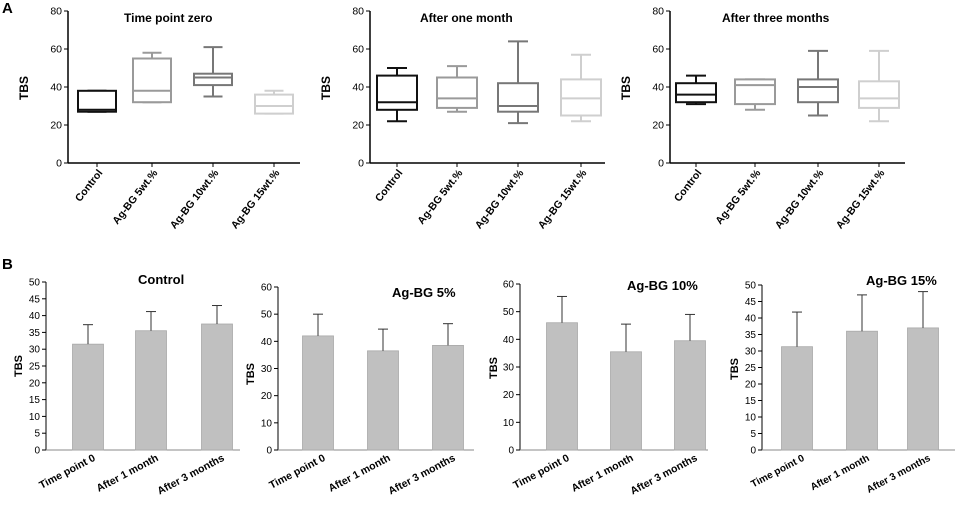  I want to click on chart-title: Ag-BG 15%, so click(901, 280).